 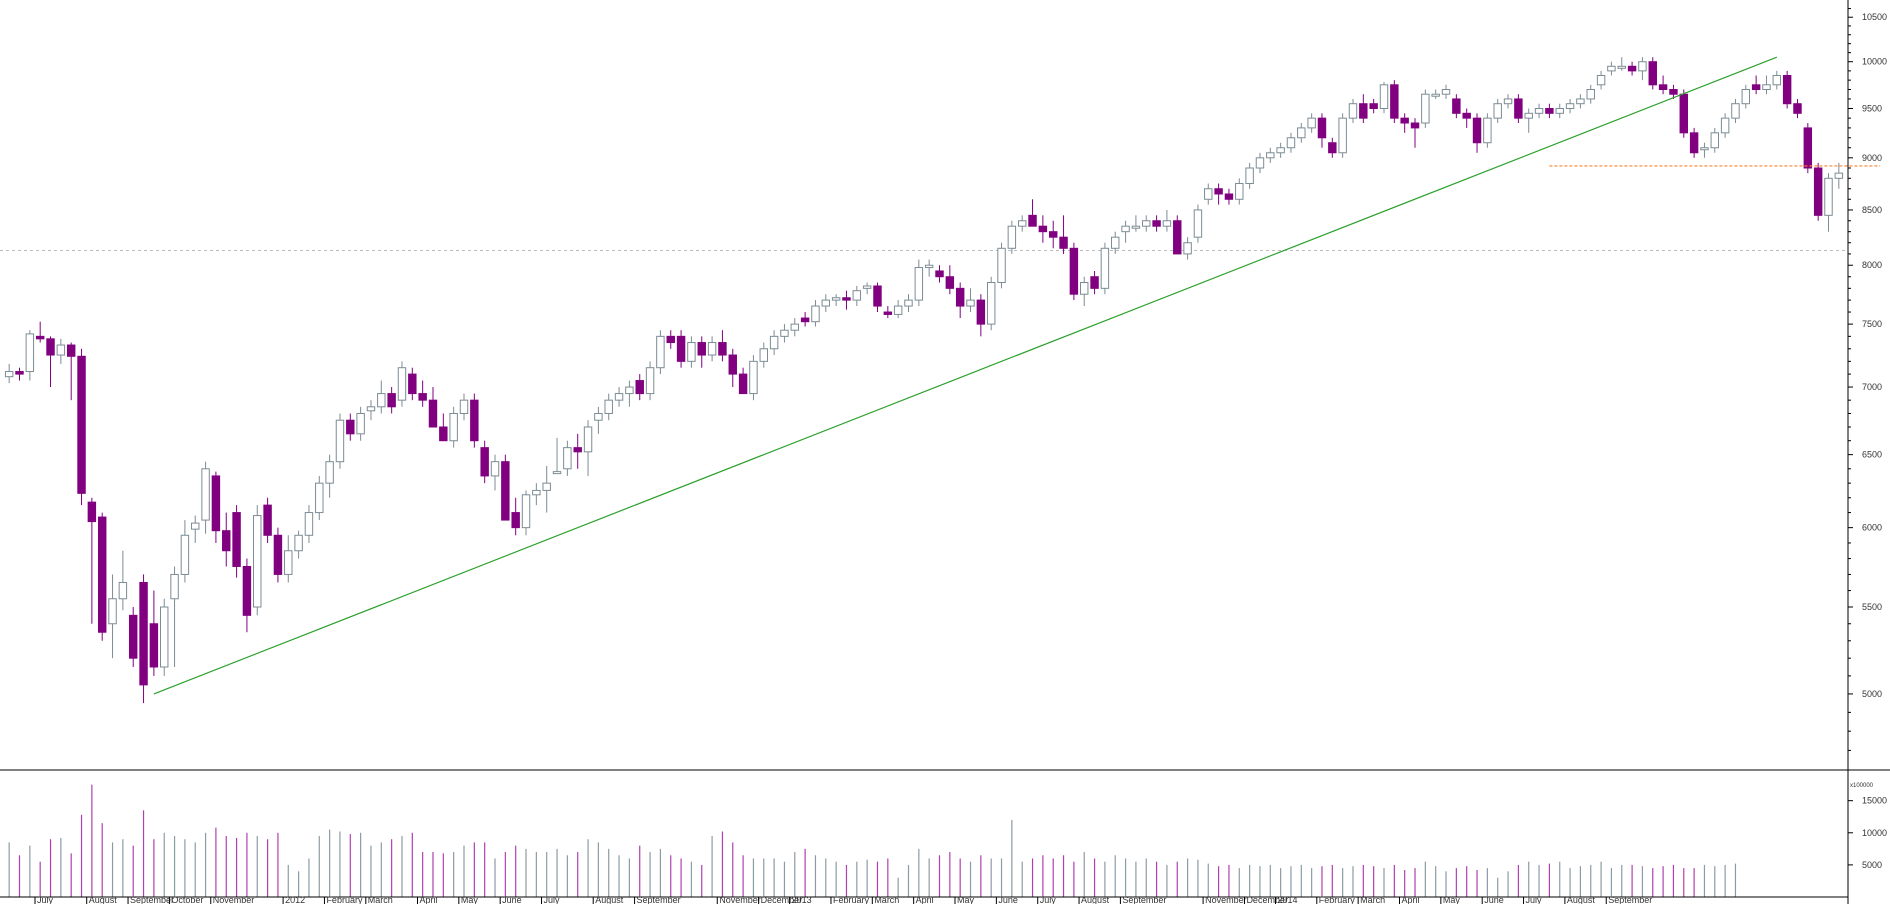 What do you see at coordinates (1872, 108) in the screenshot?
I see `price-tick-label: 9500` at bounding box center [1872, 108].